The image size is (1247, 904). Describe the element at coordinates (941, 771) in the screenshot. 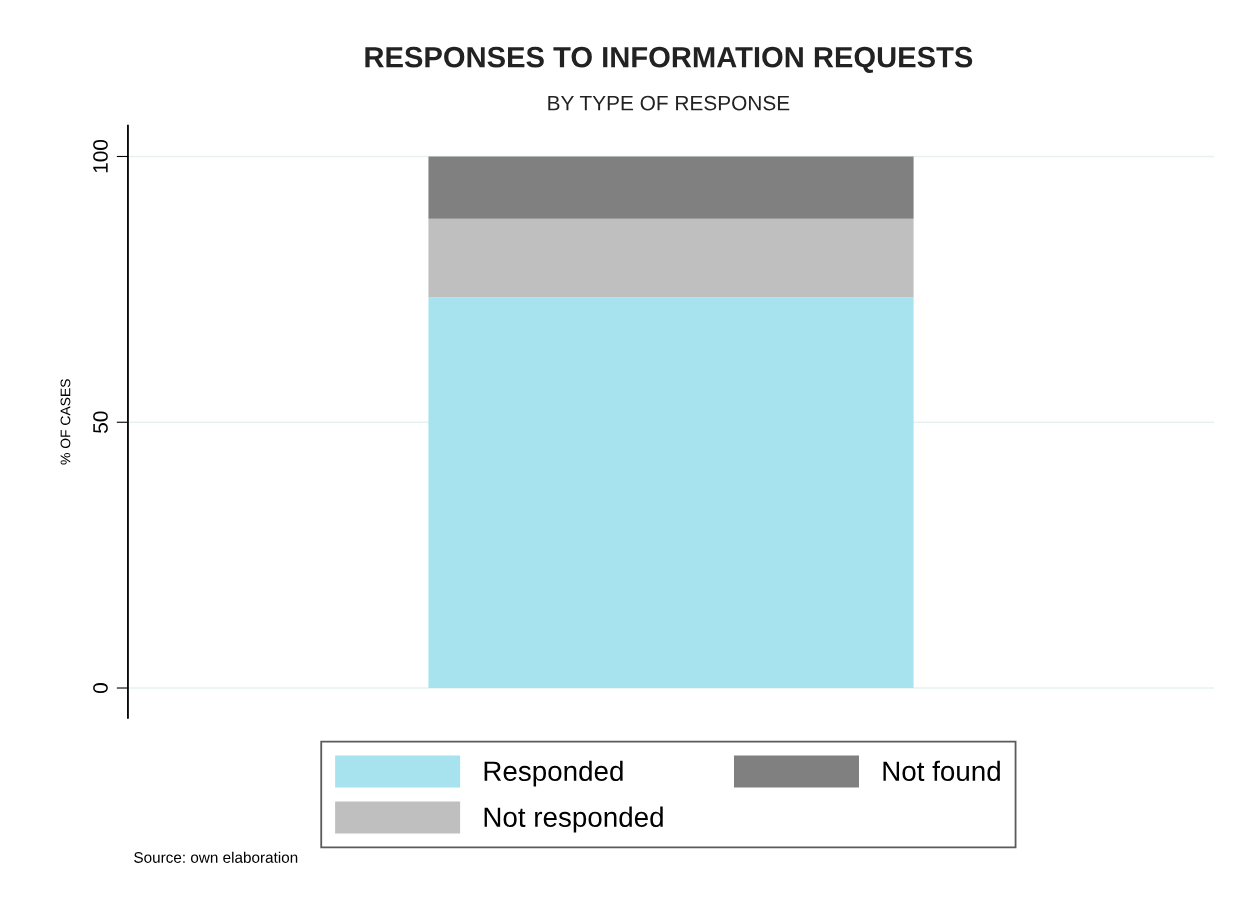

I see `legend-label: Not found` at that location.